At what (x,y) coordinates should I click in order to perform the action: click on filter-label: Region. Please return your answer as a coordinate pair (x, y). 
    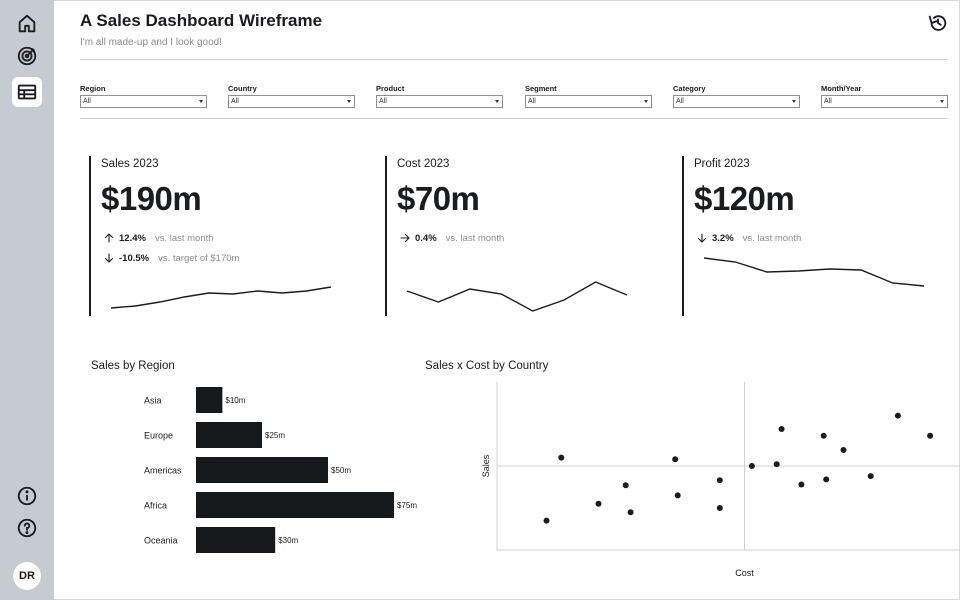
    Looking at the image, I should click on (93, 88).